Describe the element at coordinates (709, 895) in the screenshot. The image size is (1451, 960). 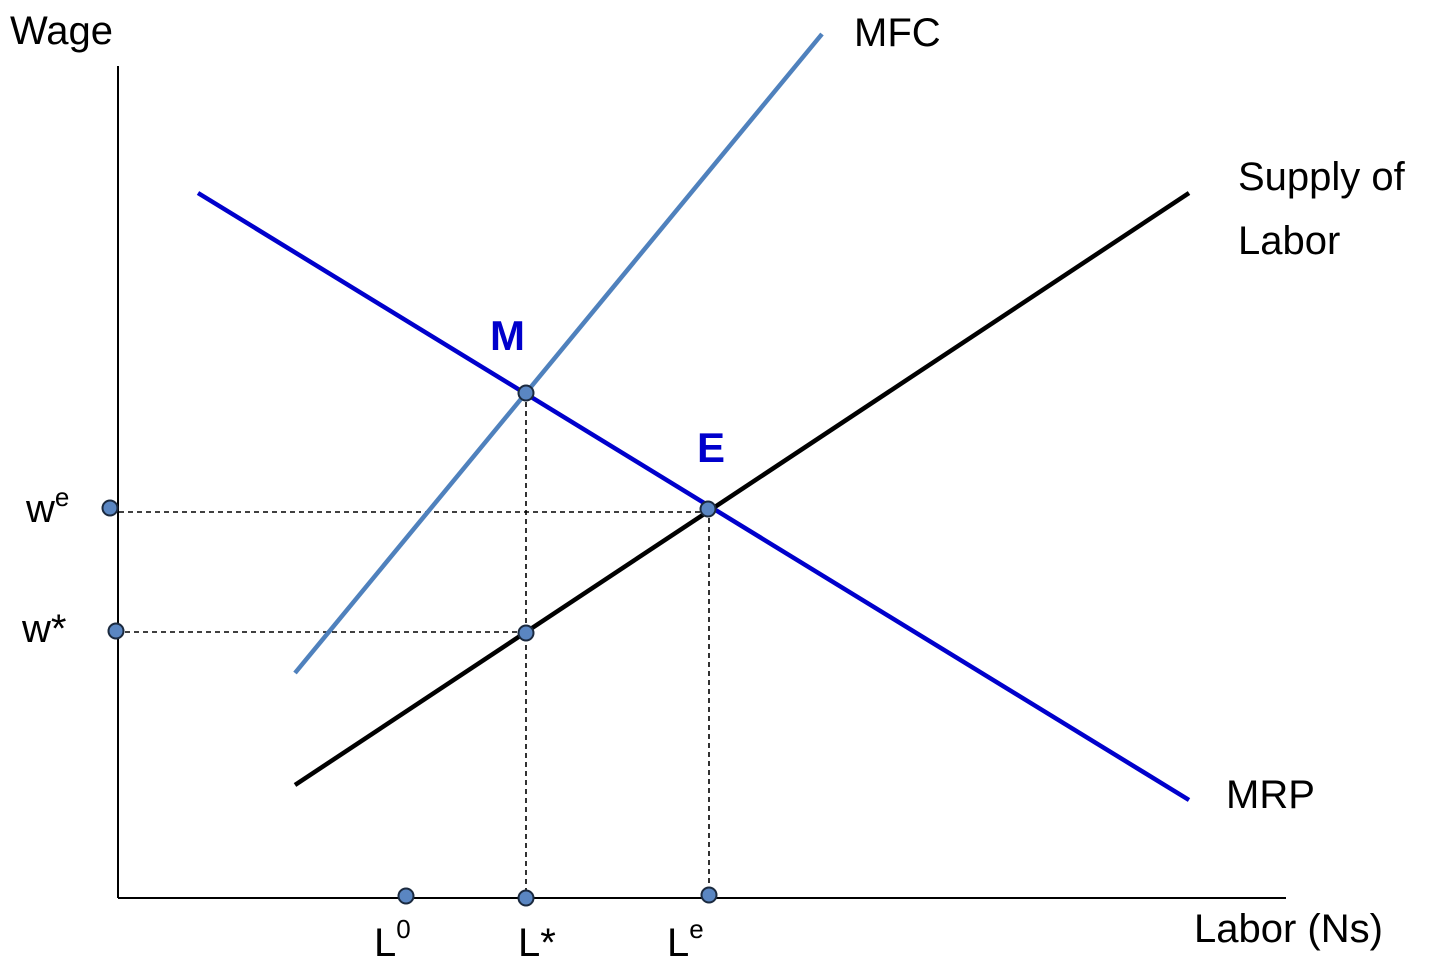
I see `tick-le-marker` at that location.